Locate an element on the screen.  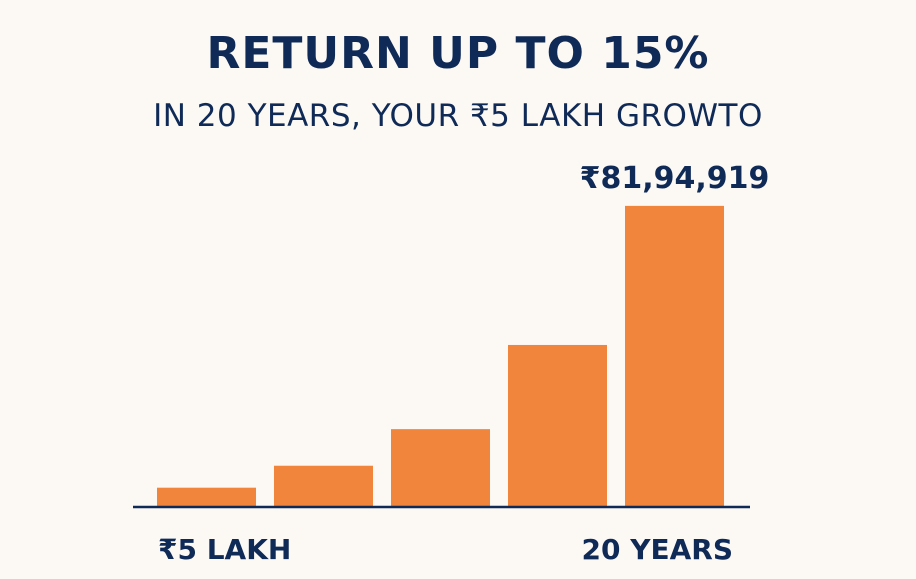
bar-value-label-5: ₹81,94,919 is located at coordinates (675, 178).